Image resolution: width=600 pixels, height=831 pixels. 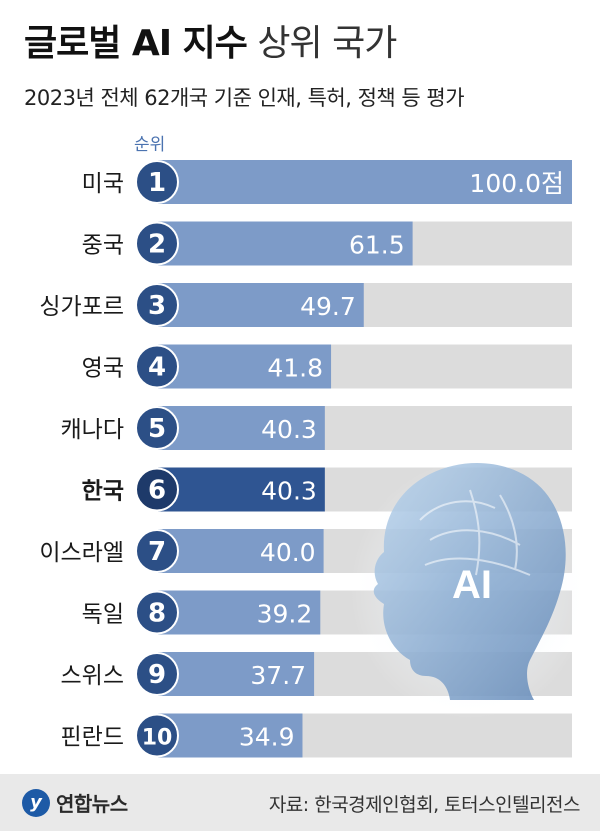 What do you see at coordinates (103, 246) in the screenshot?
I see `category-label: 중국` at bounding box center [103, 246].